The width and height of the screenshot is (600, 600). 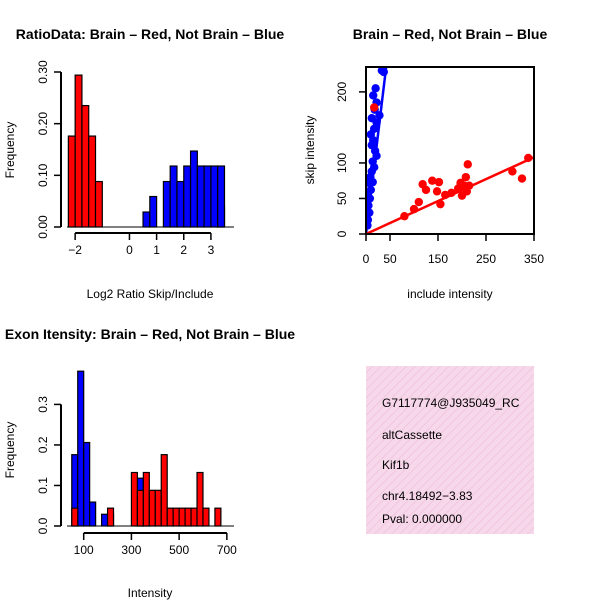 I want to click on intensity-histogram-ylabel: Frequency, so click(x=10, y=450).